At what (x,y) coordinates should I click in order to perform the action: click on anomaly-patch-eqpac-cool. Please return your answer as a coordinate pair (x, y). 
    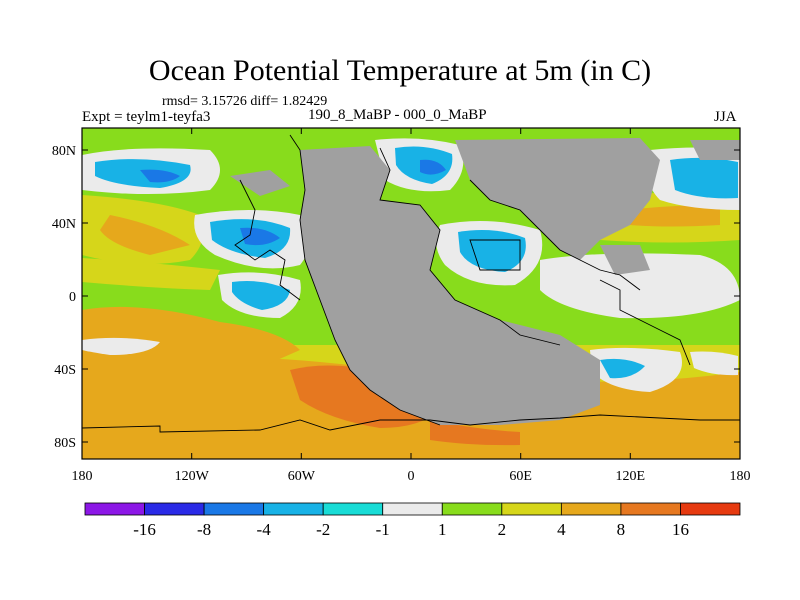
    Looking at the image, I should click on (261, 295).